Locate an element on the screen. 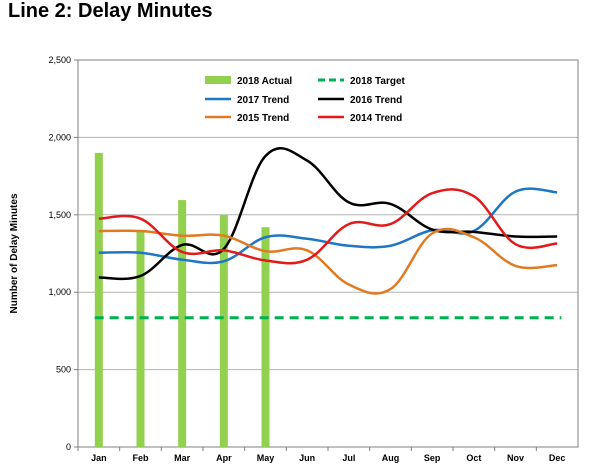  trend-line-2014 is located at coordinates (328, 226).